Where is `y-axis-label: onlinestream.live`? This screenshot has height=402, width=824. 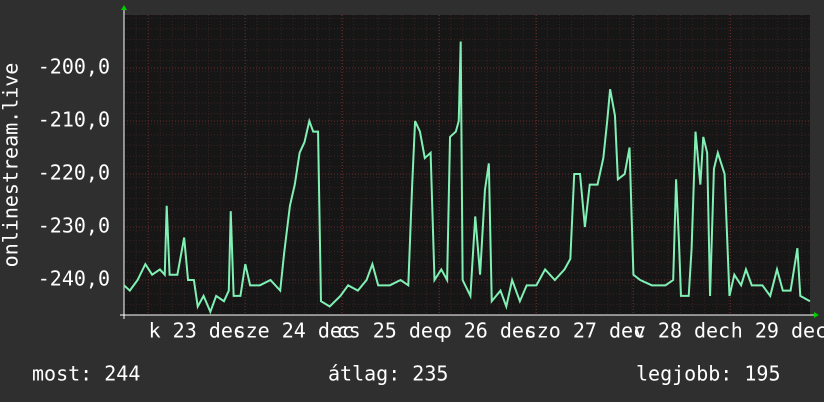 y-axis-label: onlinestream.live is located at coordinates (11, 165).